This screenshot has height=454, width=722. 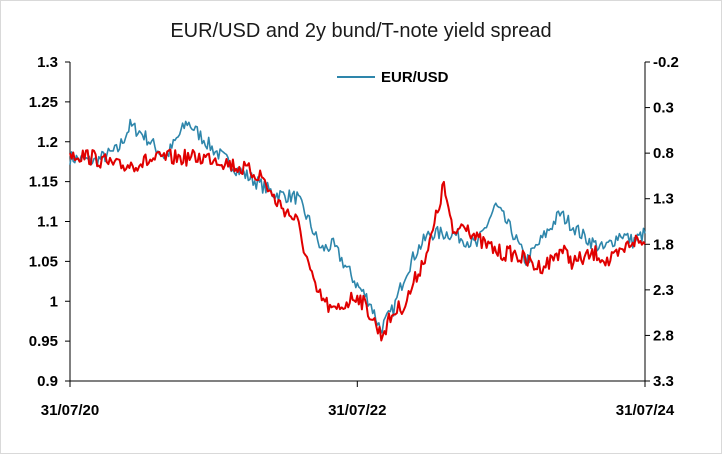 I want to click on left-tick-label: 1.1, so click(x=47, y=222).